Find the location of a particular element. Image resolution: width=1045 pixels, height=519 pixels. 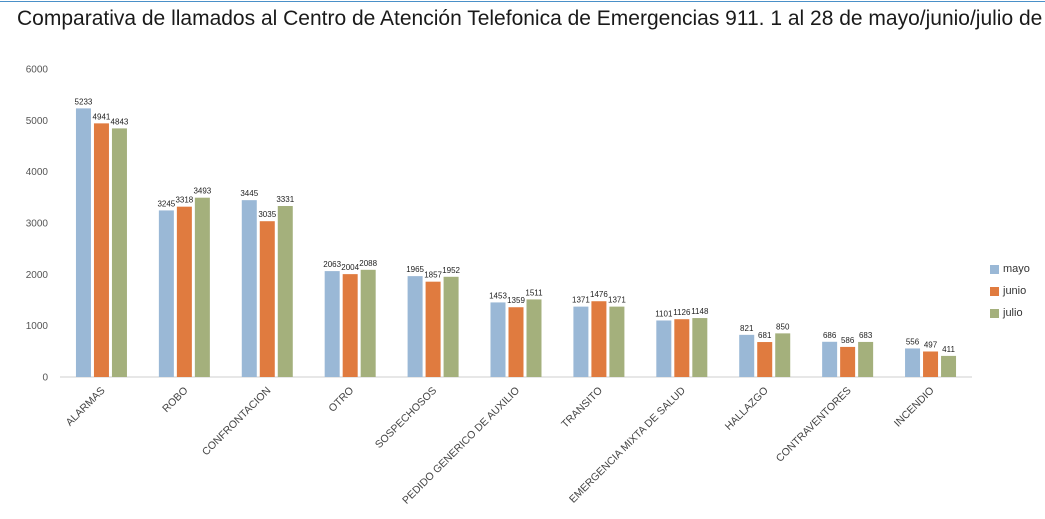

data-label-junio: 1359 is located at coordinates (516, 300).